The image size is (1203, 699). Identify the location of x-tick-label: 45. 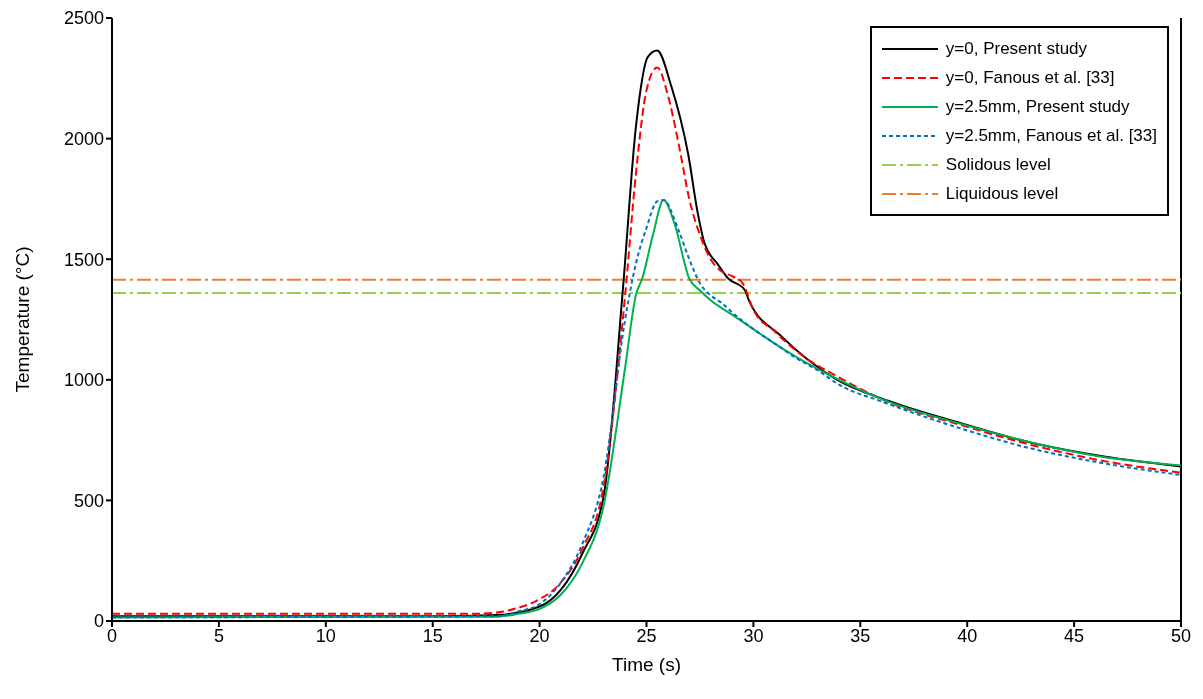
(1074, 635).